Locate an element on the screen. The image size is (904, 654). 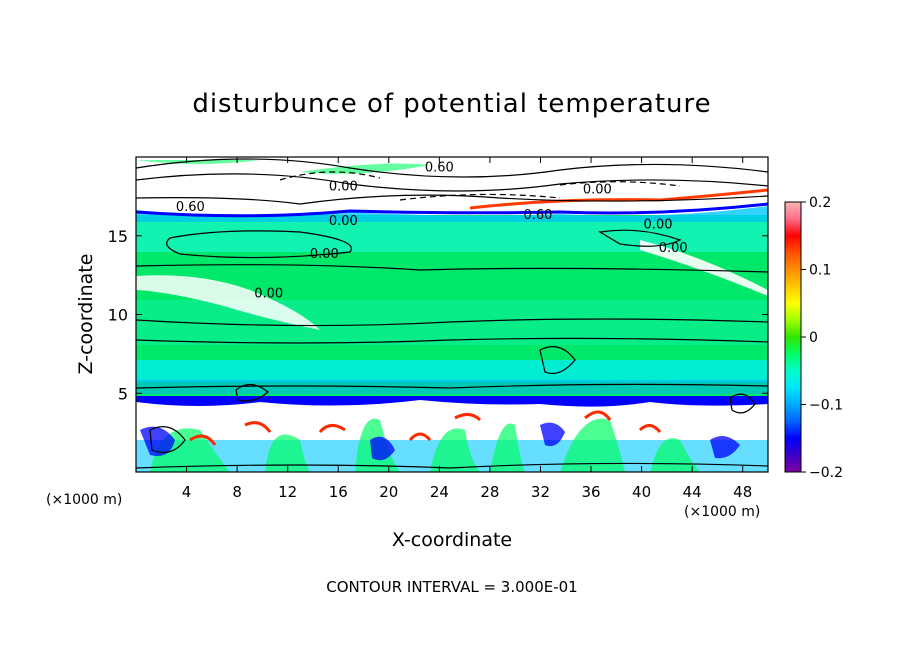
colorbar-tick-label: −0.2 is located at coordinates (826, 473).